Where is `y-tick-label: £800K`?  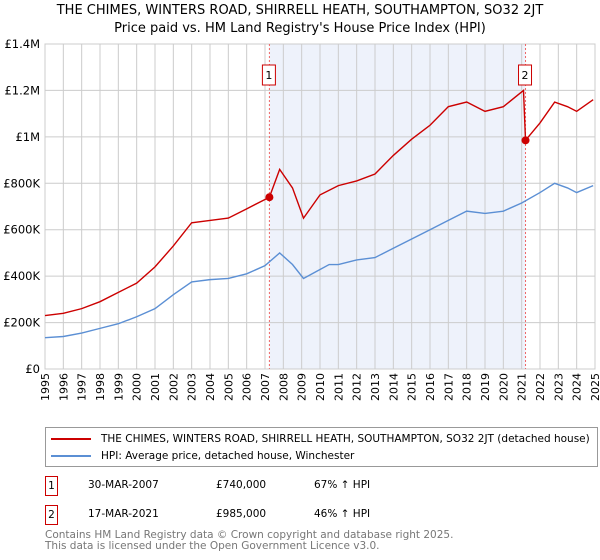
y-tick-label: £800K is located at coordinates (21, 183).